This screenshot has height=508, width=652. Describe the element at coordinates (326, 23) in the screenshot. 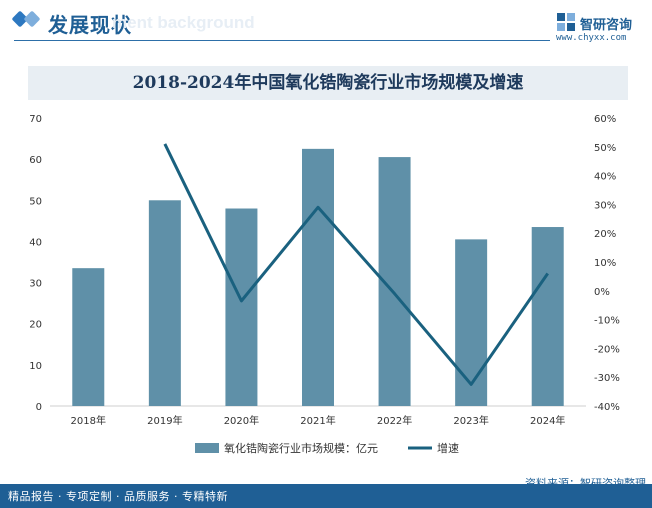

I see `header: 发展现状 ment background 智研咨询 www.chyxx.com` at that location.